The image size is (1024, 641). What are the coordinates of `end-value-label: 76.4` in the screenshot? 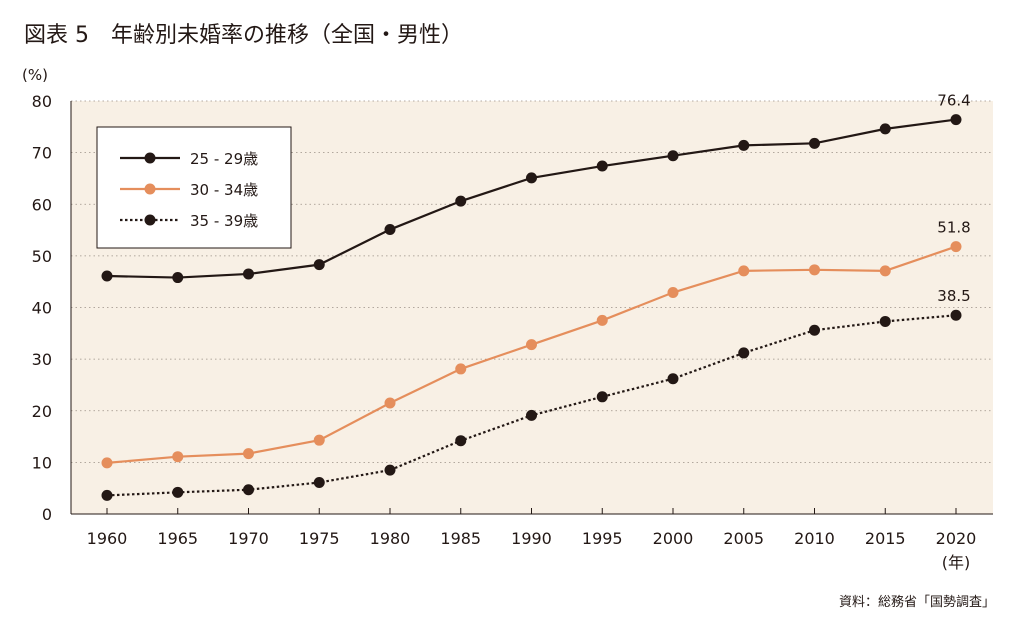 It's located at (953, 101).